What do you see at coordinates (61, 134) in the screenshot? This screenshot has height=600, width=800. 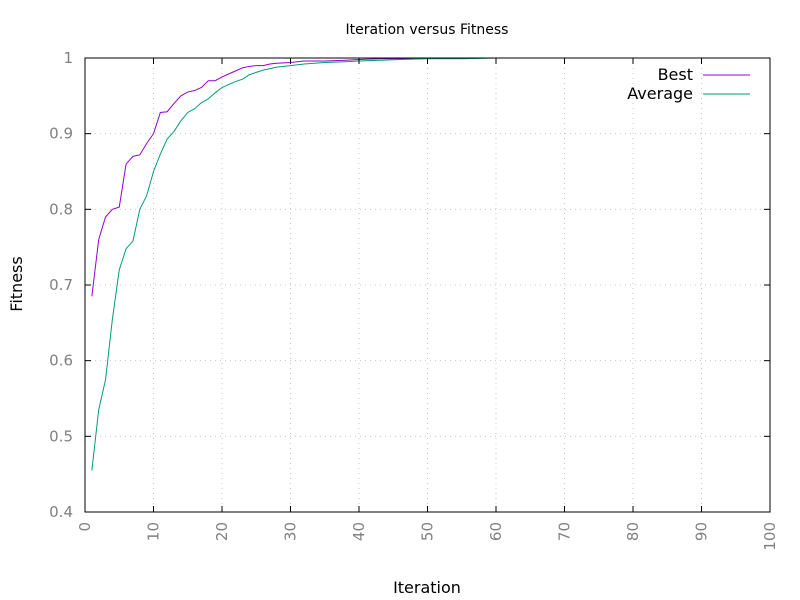 I see `y-tick-label: 0.9` at bounding box center [61, 134].